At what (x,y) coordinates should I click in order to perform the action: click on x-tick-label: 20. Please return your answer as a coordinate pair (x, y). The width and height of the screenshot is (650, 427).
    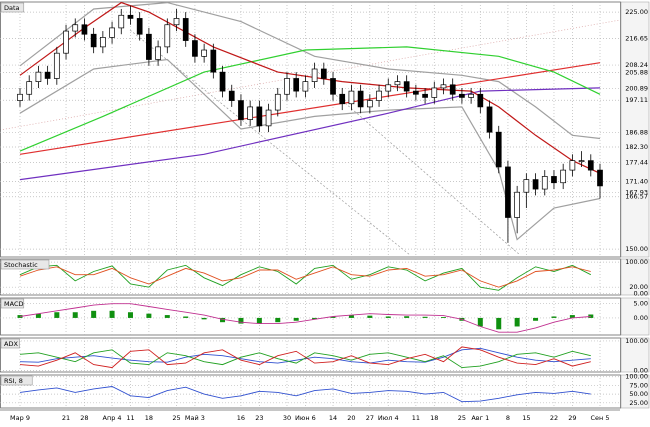
    Looking at the image, I should click on (351, 418).